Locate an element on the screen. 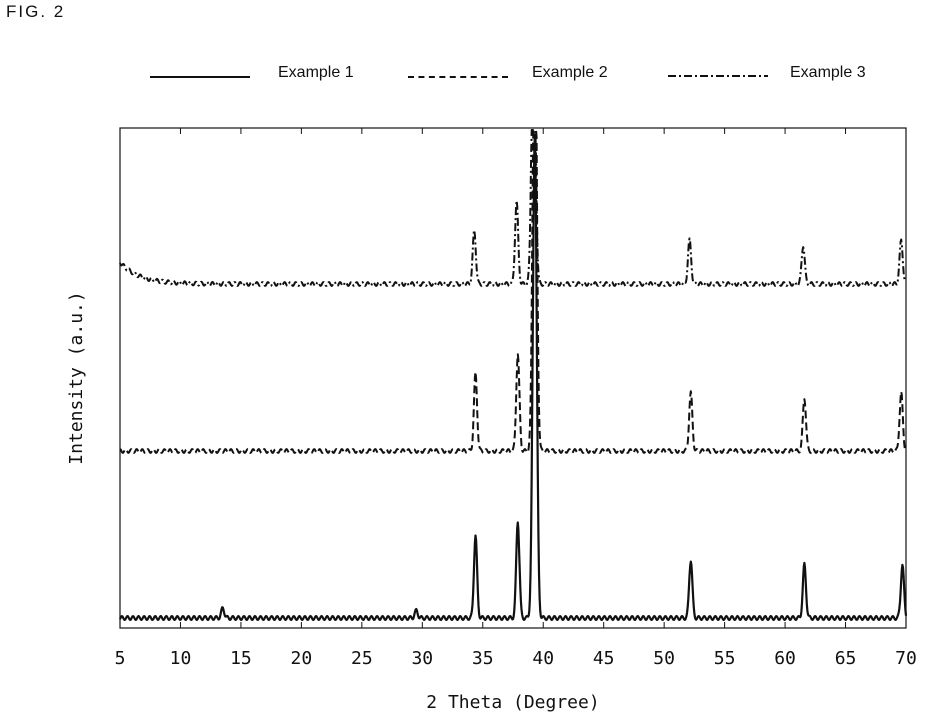 This screenshot has width=932, height=725. y-axis-label: Intensity (a.u.) is located at coordinates (76, 377).